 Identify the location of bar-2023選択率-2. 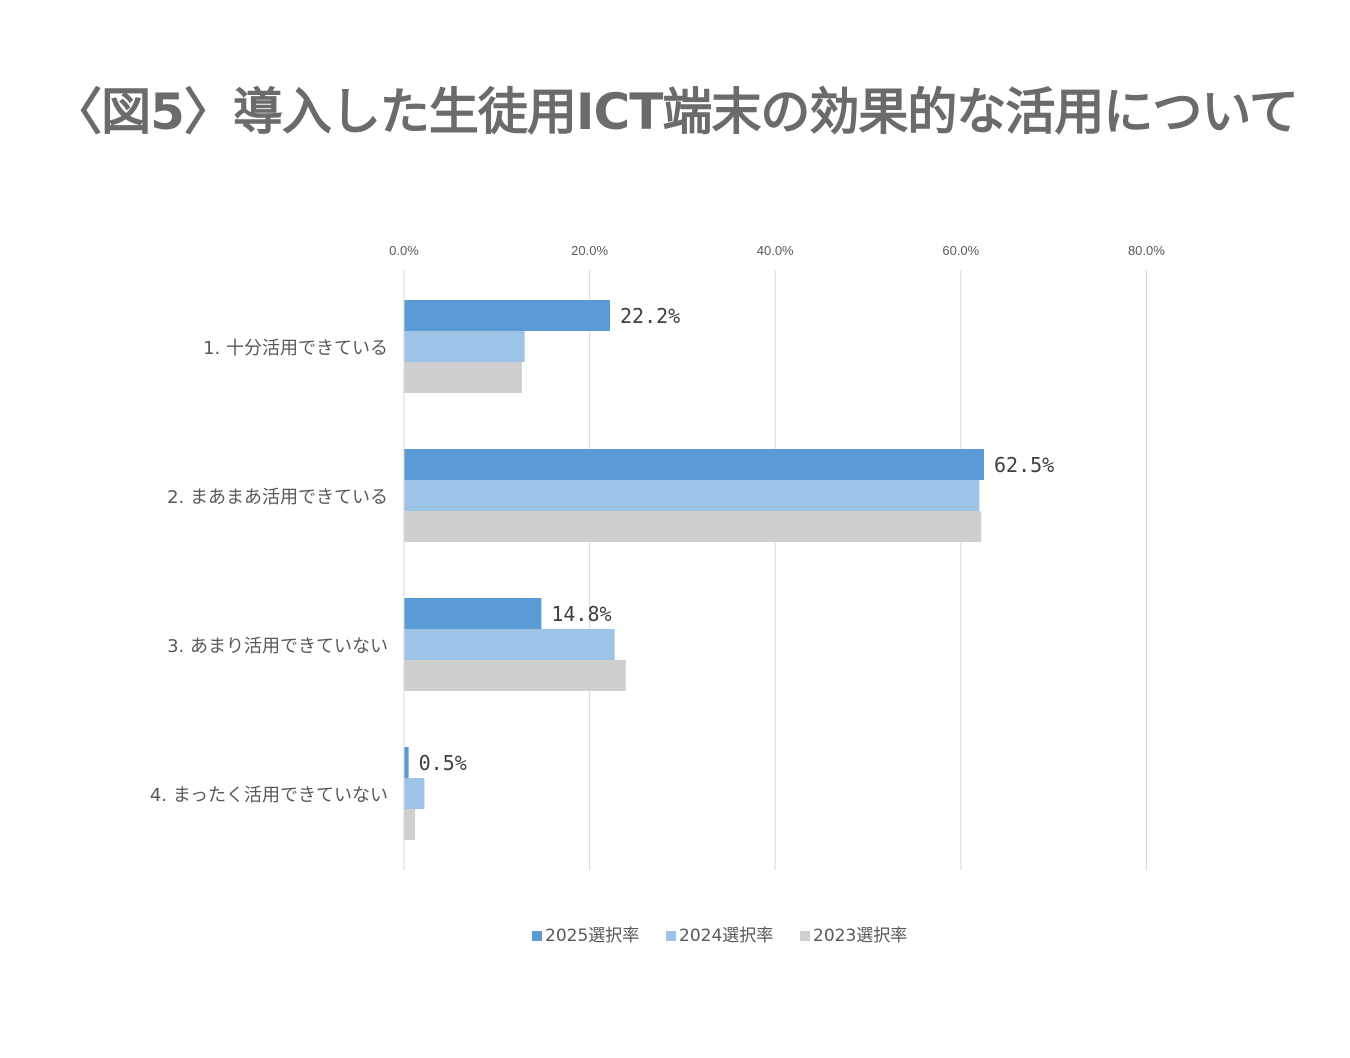
(693, 526).